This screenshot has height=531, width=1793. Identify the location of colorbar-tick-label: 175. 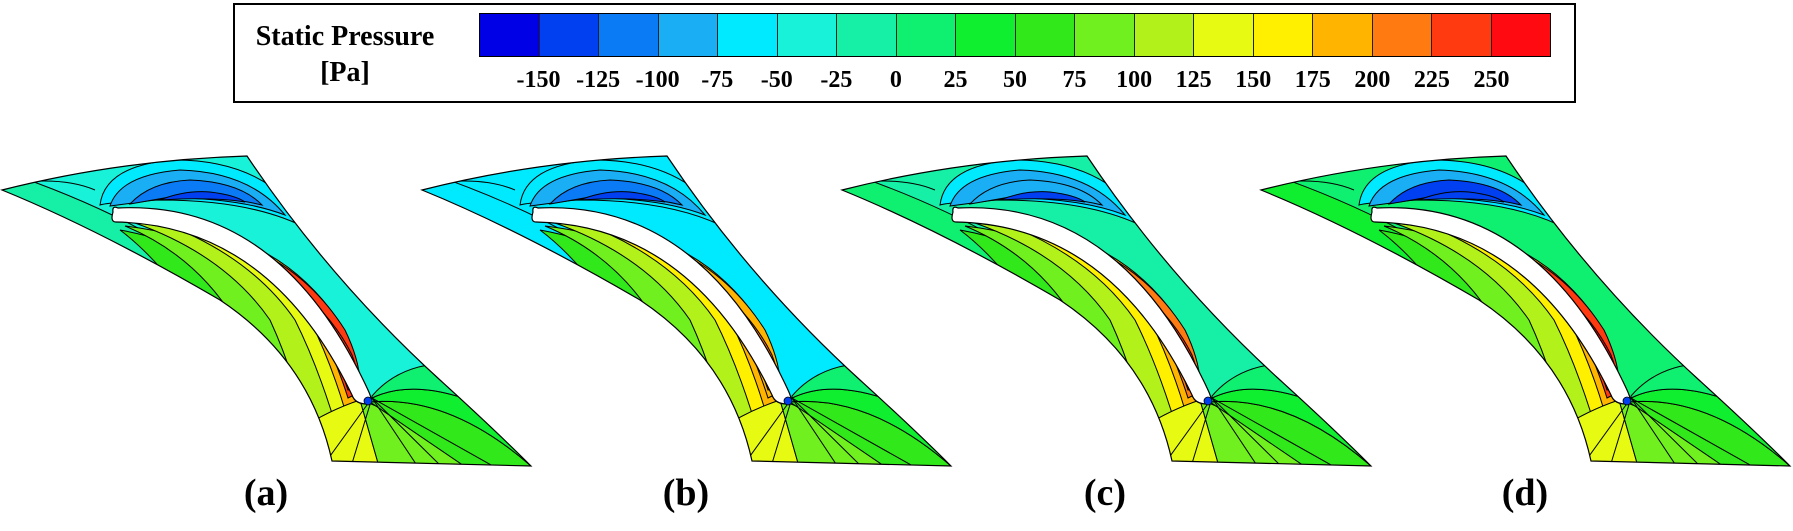
(1312, 80).